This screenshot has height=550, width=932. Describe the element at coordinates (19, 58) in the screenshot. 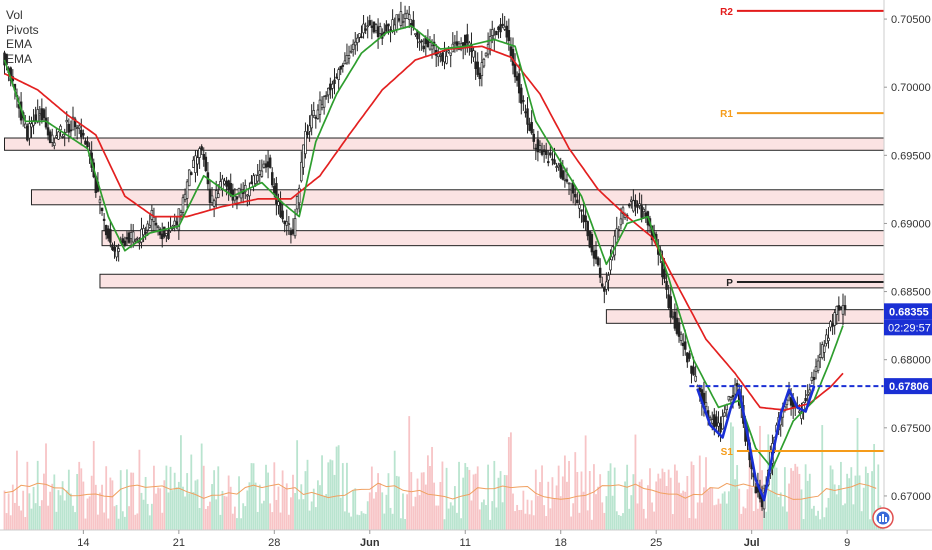

I see `legend-ema-slow: EMA` at that location.